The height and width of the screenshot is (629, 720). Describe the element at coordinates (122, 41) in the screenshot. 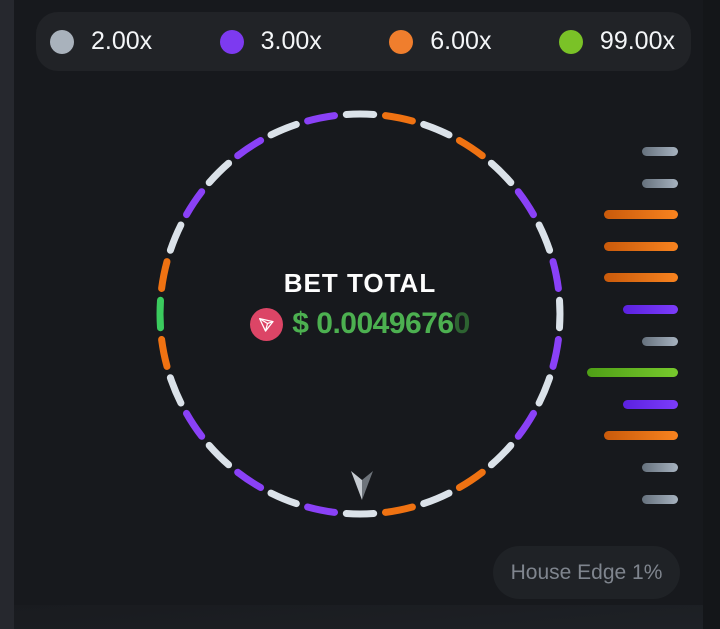

I see `legend-label: 2.00x` at that location.